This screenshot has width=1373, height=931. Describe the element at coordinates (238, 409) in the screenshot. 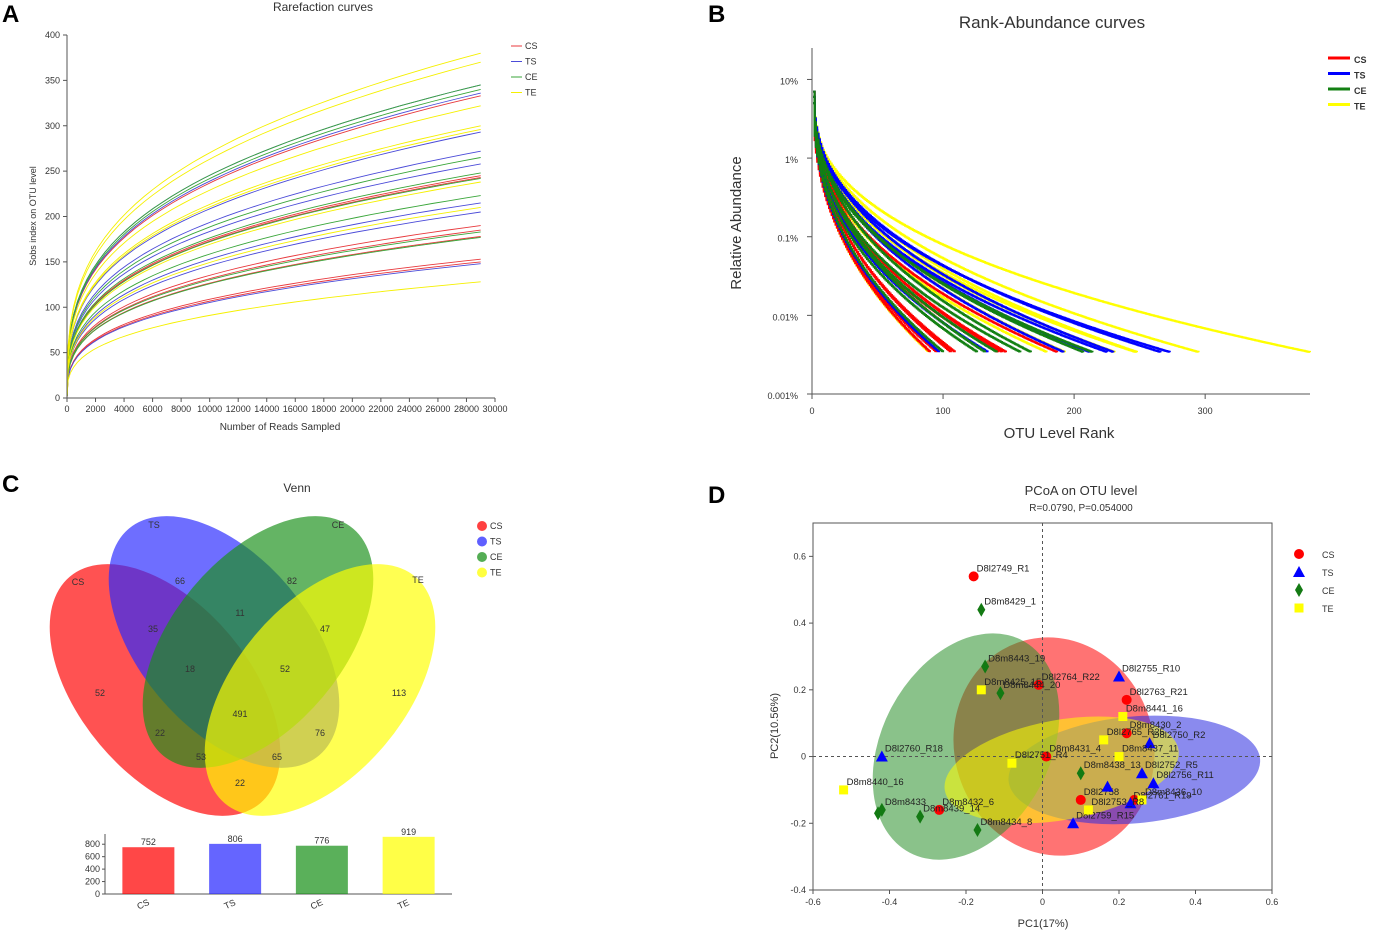

I see `rarefaction-xtick-label: 12000` at that location.